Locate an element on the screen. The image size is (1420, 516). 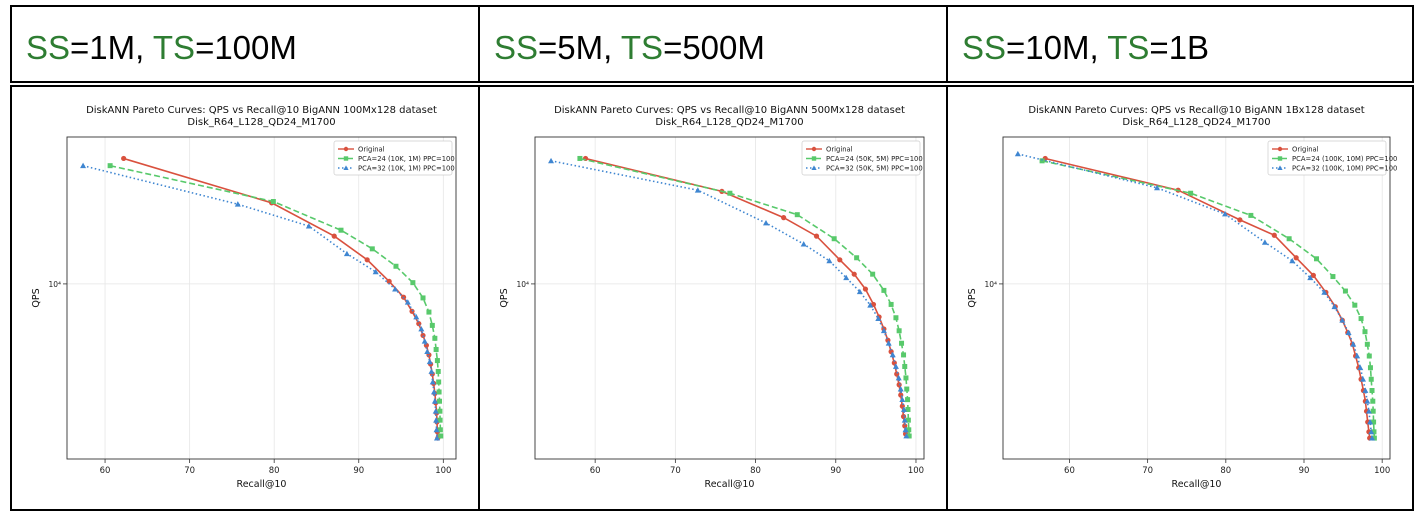
header-cell-1: SS=1M, TS=100M is located at coordinates (245, 44).